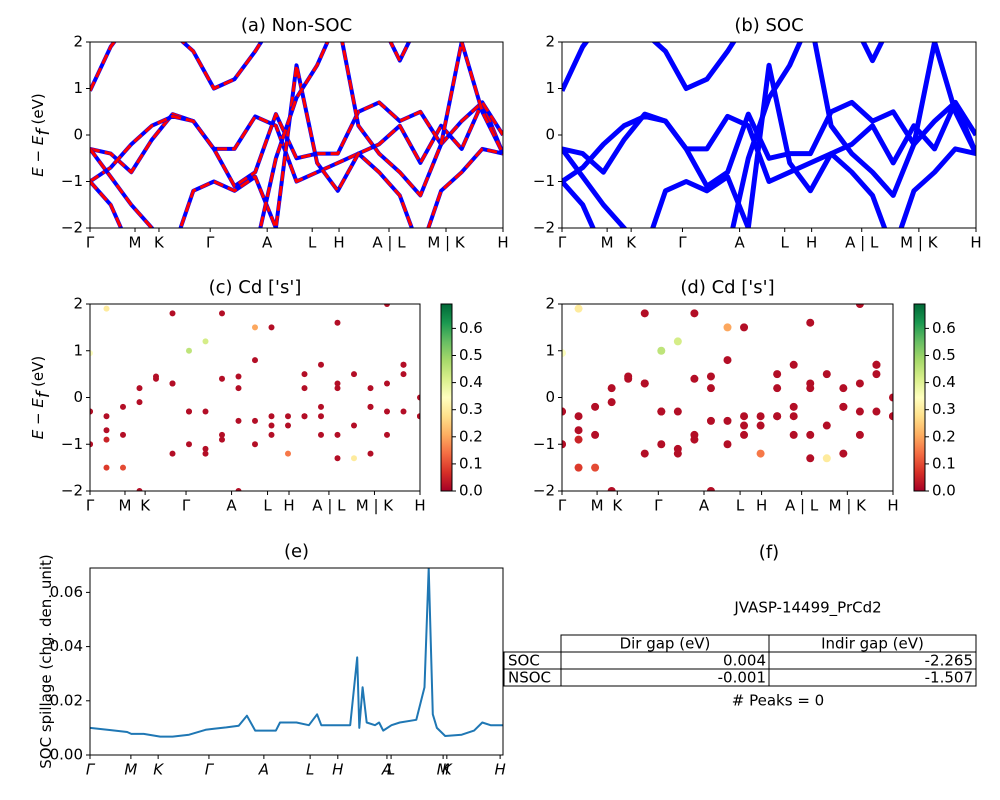 This screenshot has height=800, width=1000. Describe the element at coordinates (329, 506) in the screenshot. I see `x-tick-label: A | L` at that location.